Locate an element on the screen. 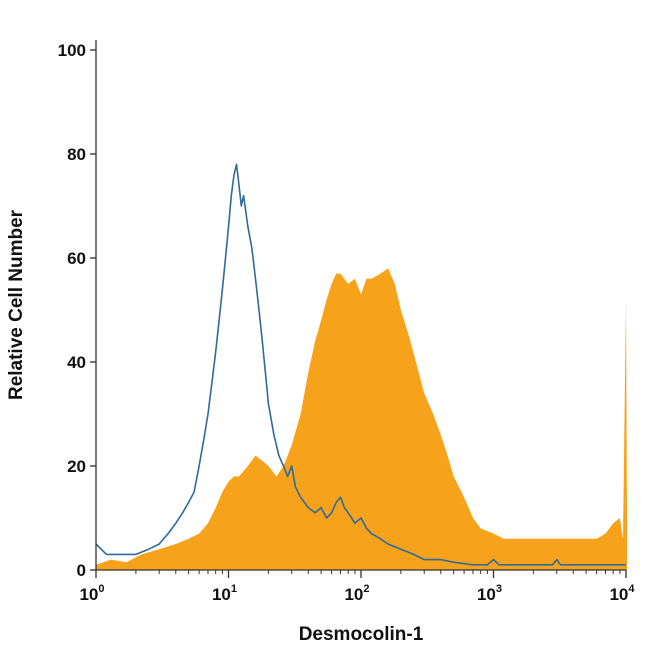 This screenshot has height=650, width=650. y-tick-label: 20 is located at coordinates (76, 466).